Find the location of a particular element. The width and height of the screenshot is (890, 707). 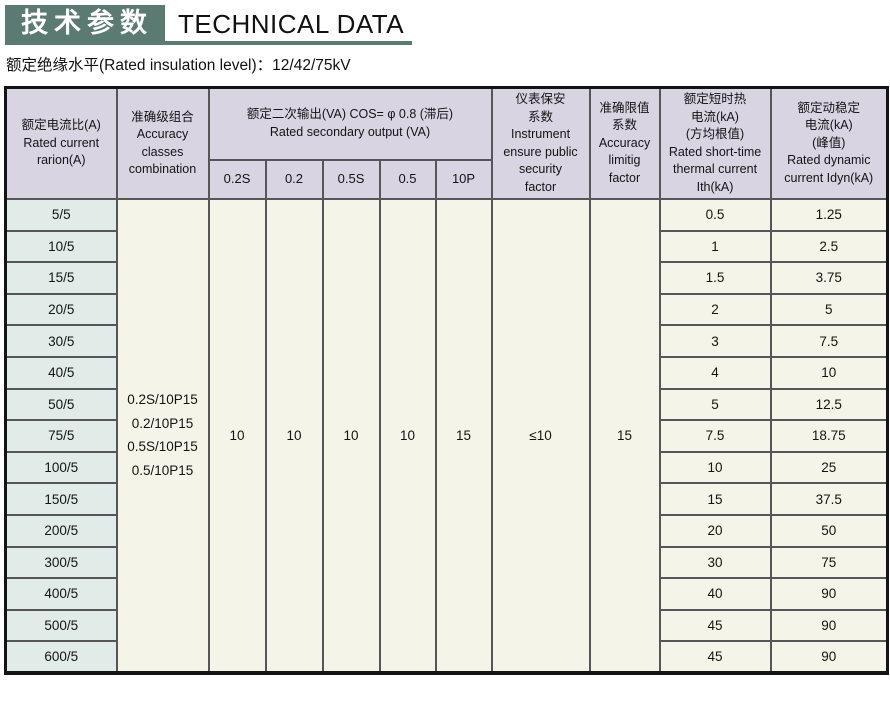

dynamic-current-cell: 10 is located at coordinates (829, 372).